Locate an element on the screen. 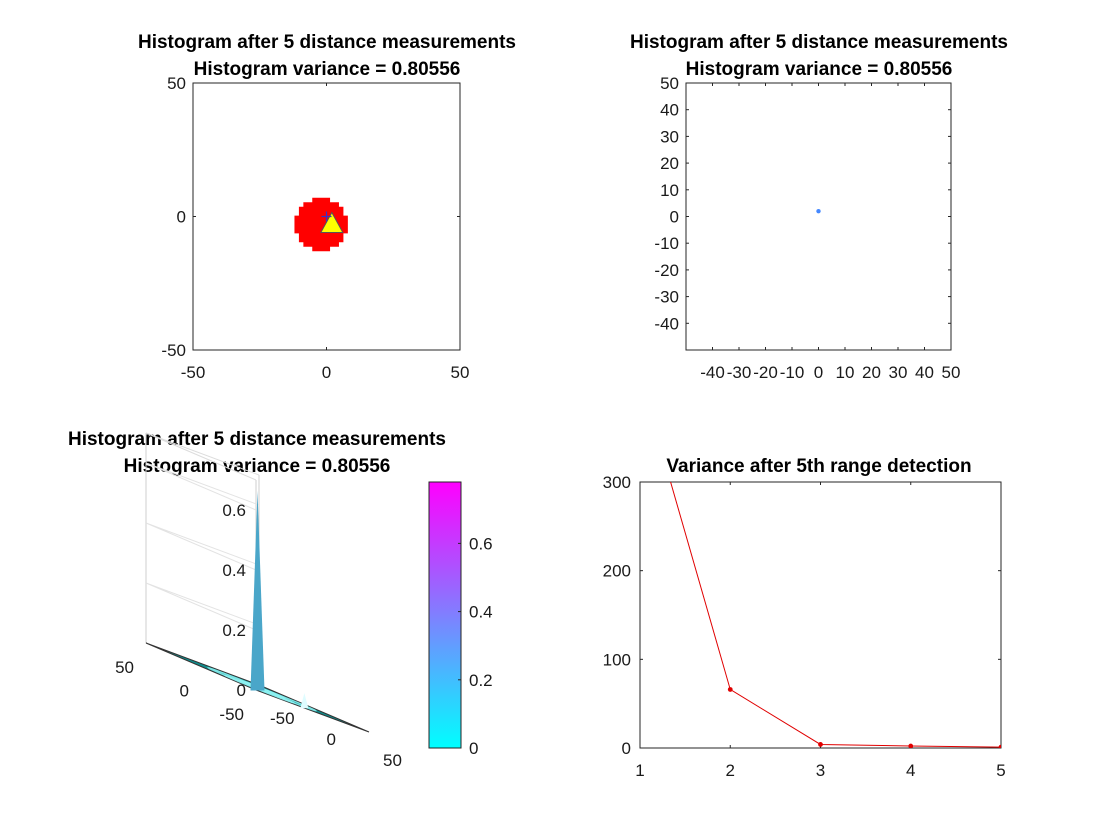  colorbar-tick-label: 0 is located at coordinates (473, 748).